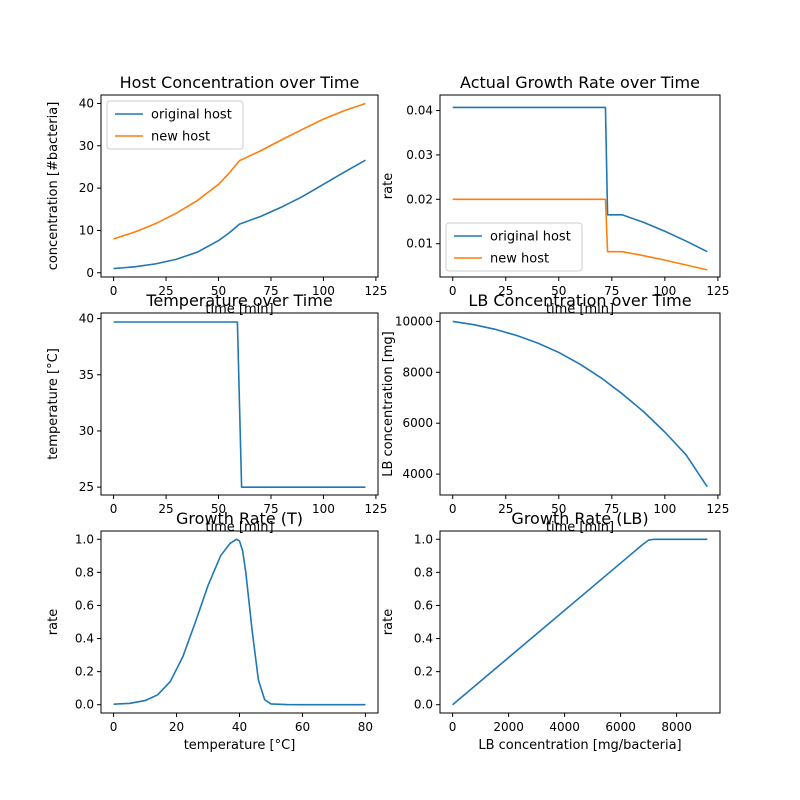 Image resolution: width=800 pixels, height=800 pixels. What do you see at coordinates (414, 321) in the screenshot?
I see `y-tick-label: 10000` at bounding box center [414, 321].